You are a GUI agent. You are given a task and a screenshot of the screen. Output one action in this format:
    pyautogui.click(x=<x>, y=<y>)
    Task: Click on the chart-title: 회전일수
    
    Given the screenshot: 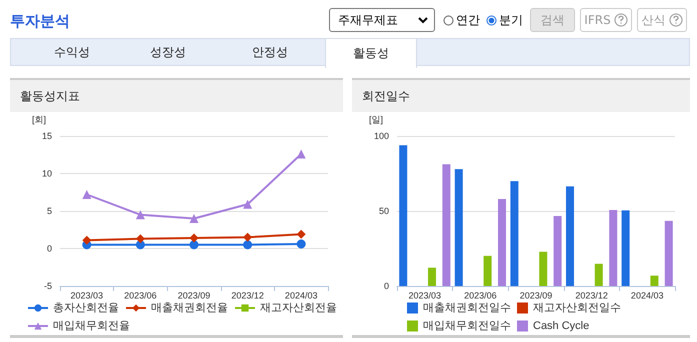 What is the action you would take?
    pyautogui.click(x=521, y=96)
    